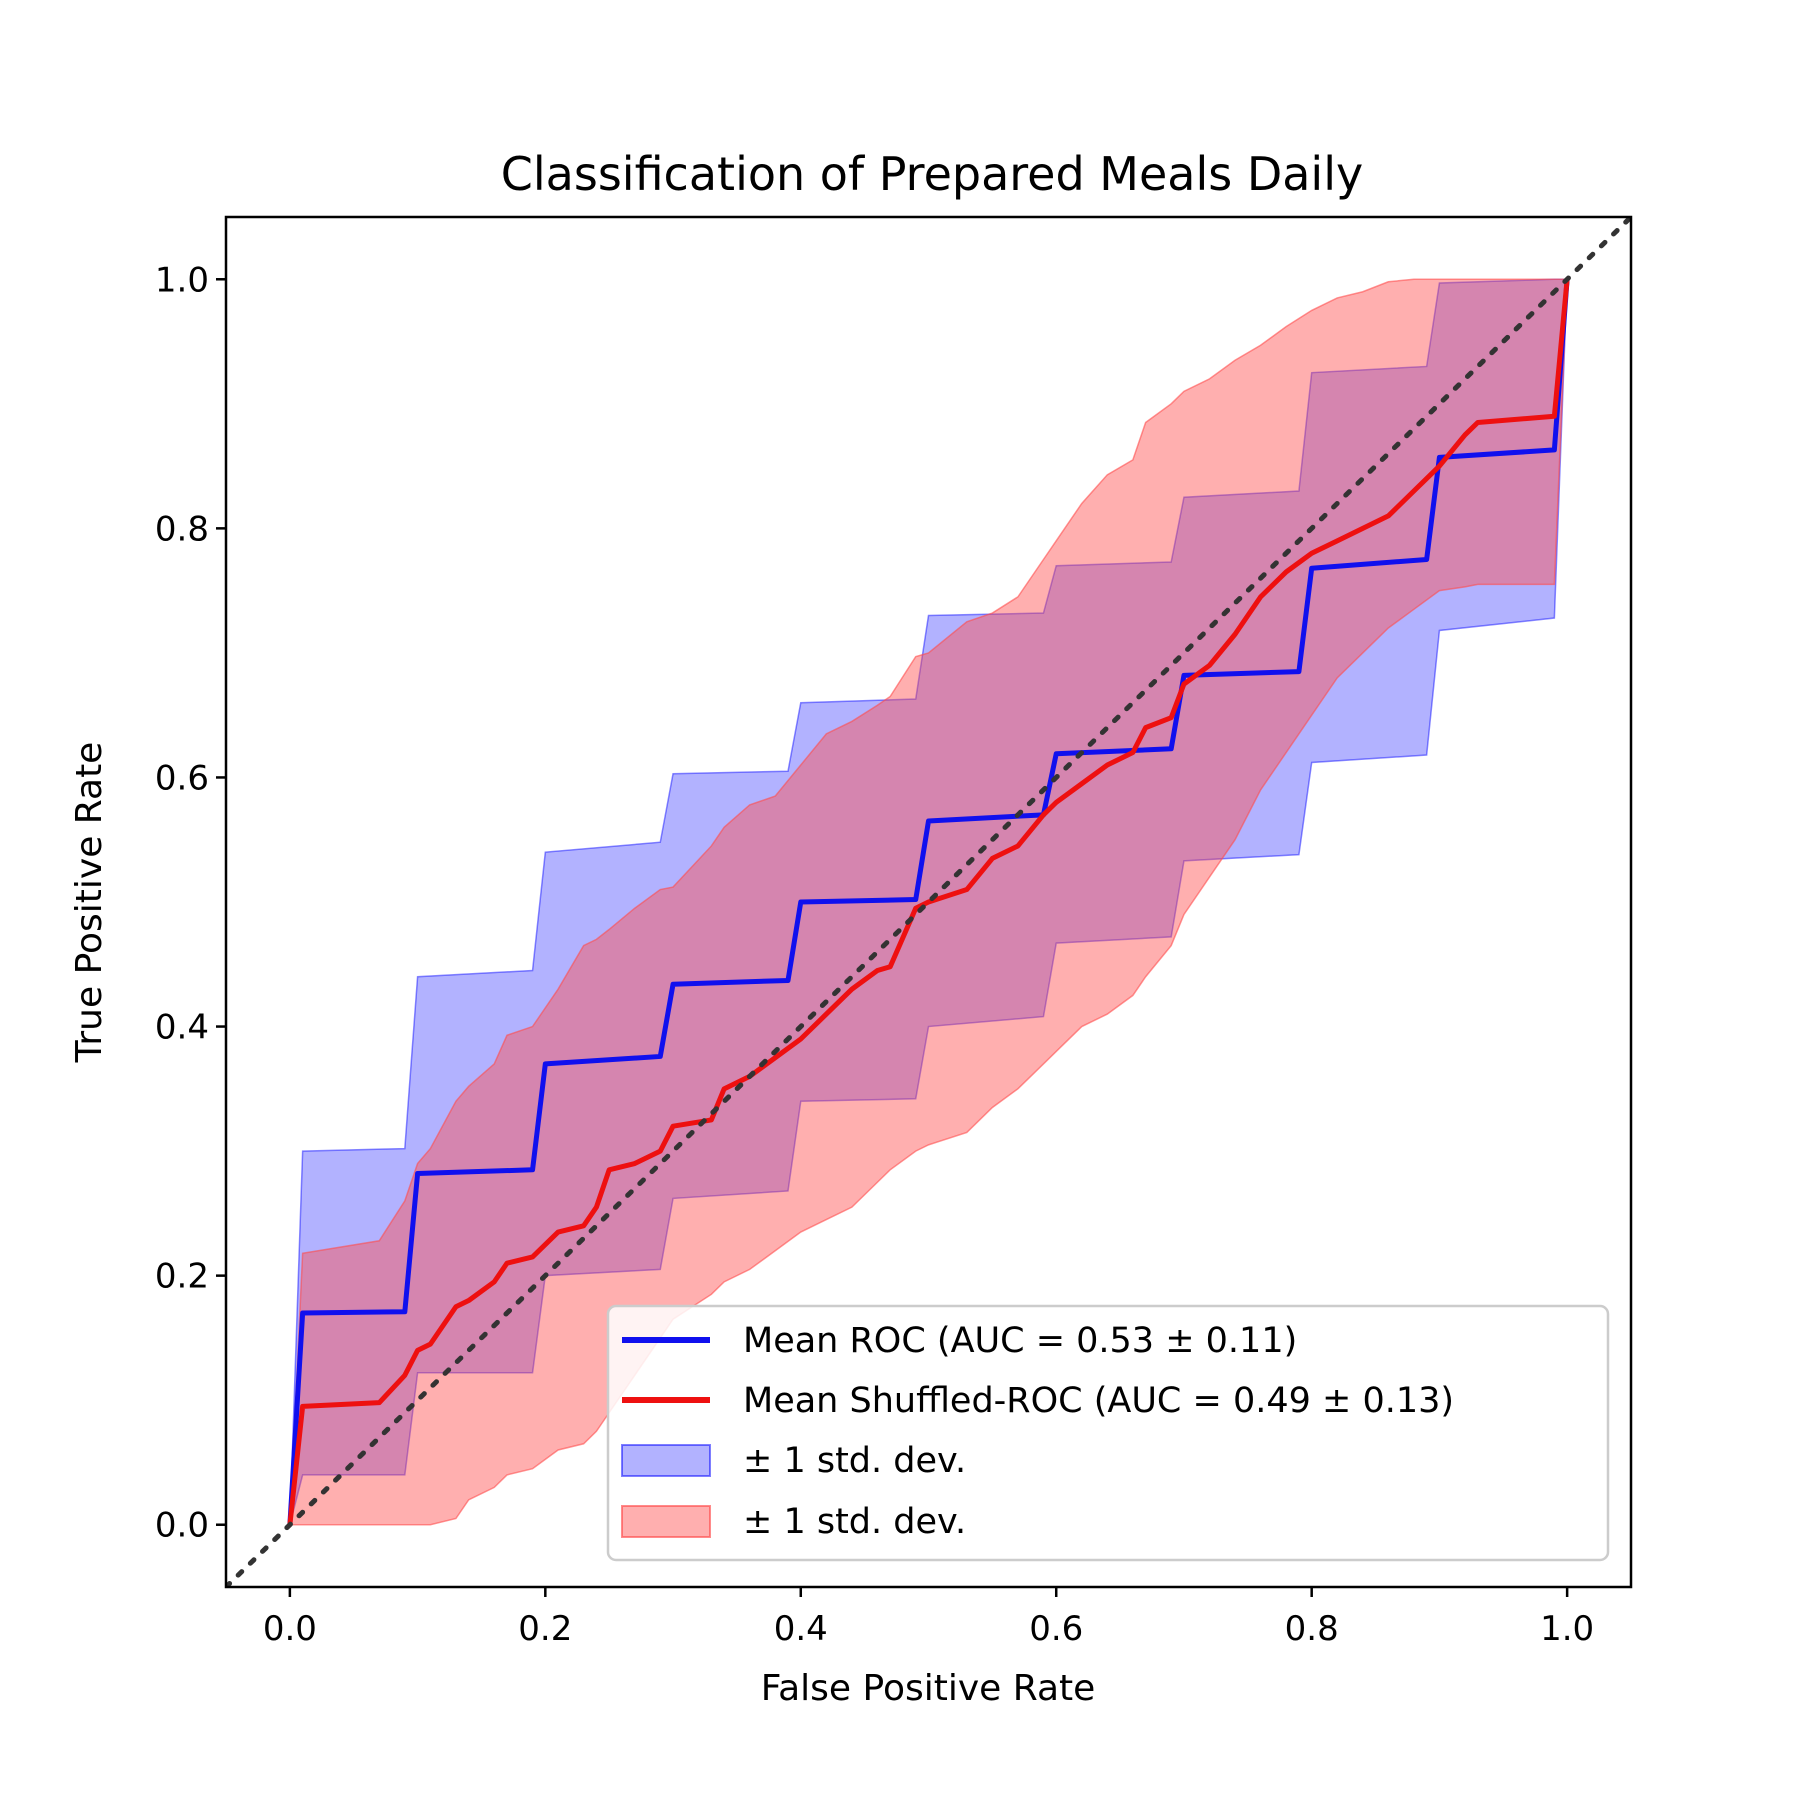  What do you see at coordinates (545, 1629) in the screenshot?
I see `x-tick-label: 0.2` at bounding box center [545, 1629].